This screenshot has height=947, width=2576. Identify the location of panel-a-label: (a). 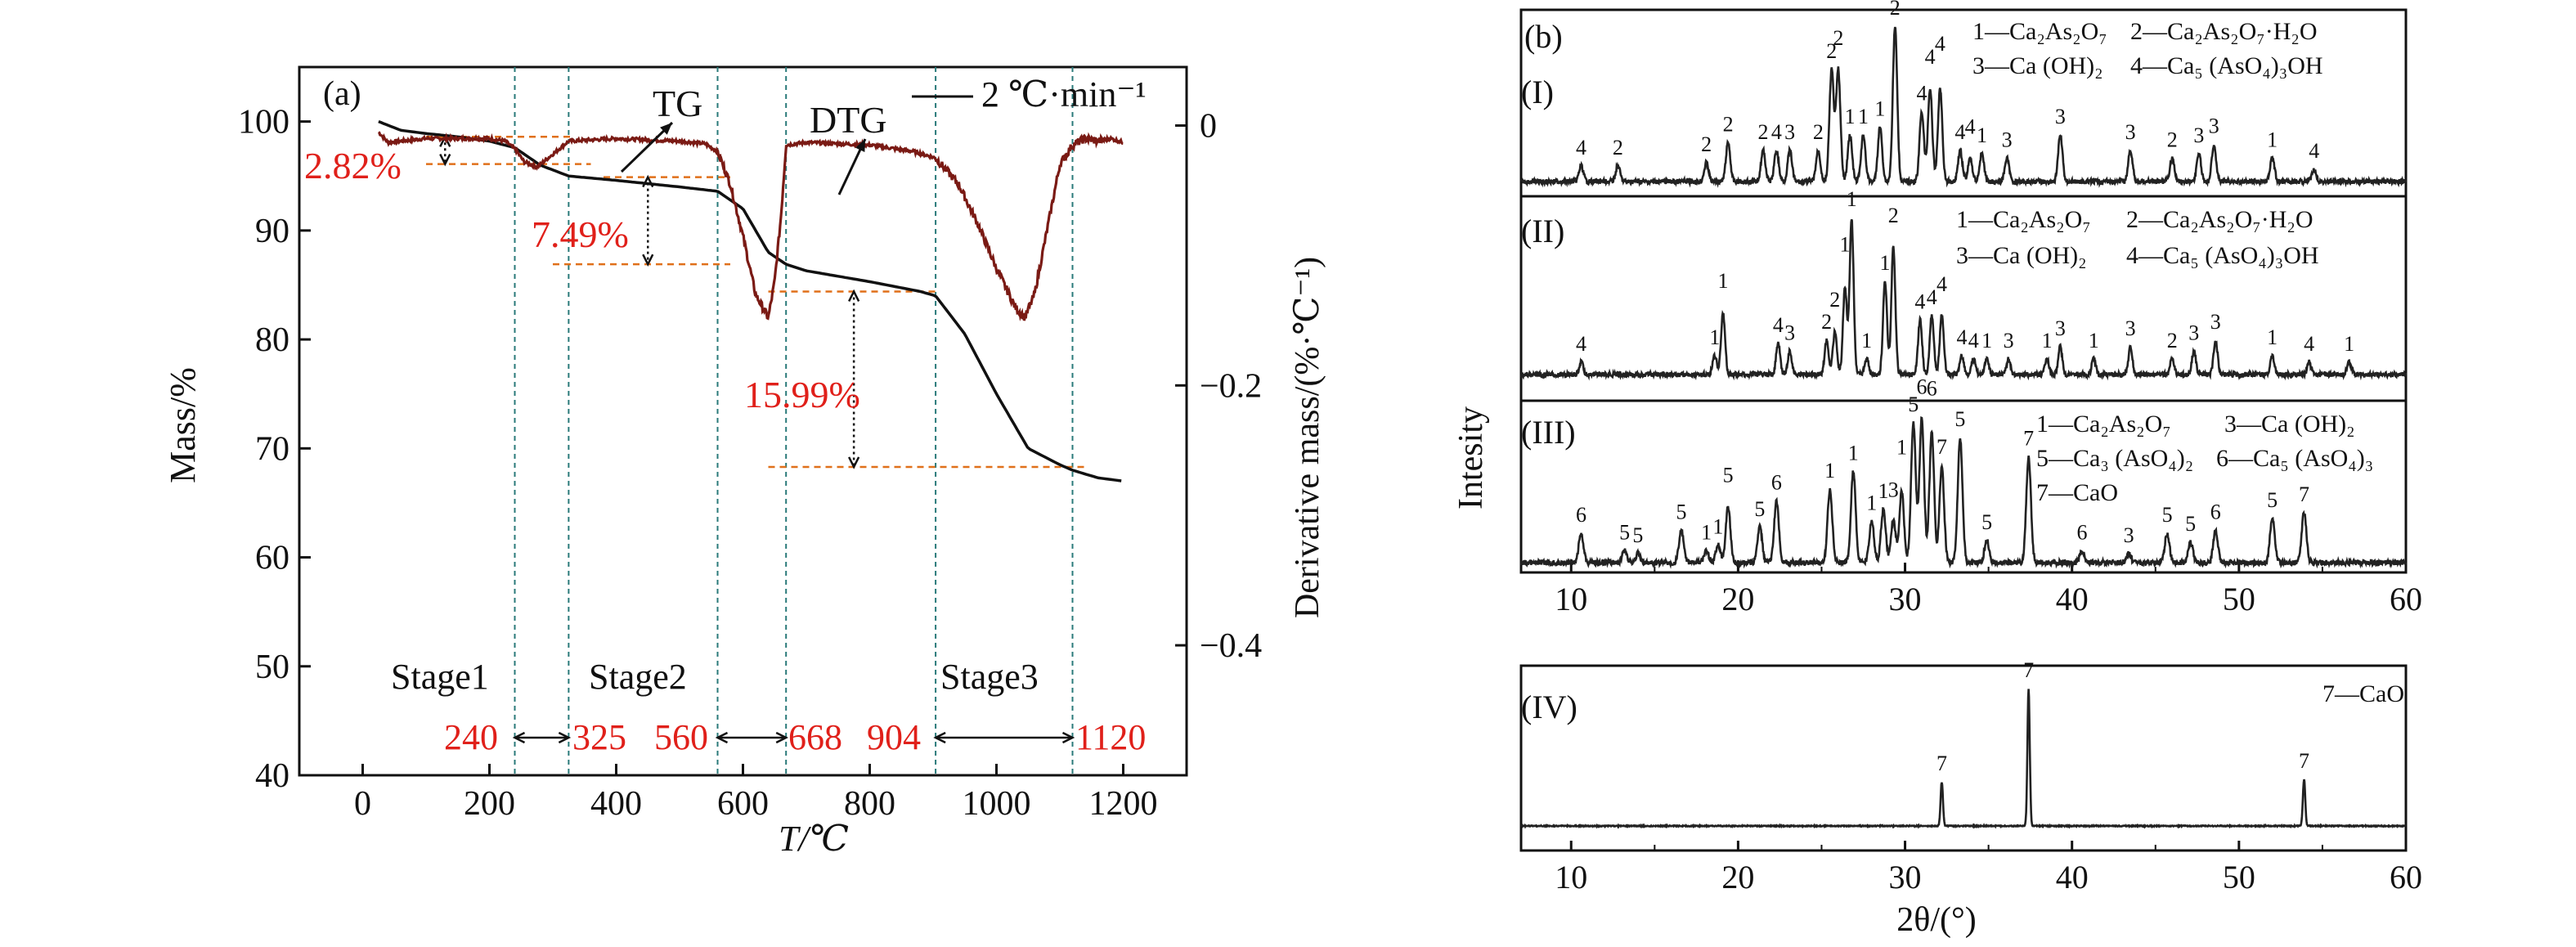
(342, 94).